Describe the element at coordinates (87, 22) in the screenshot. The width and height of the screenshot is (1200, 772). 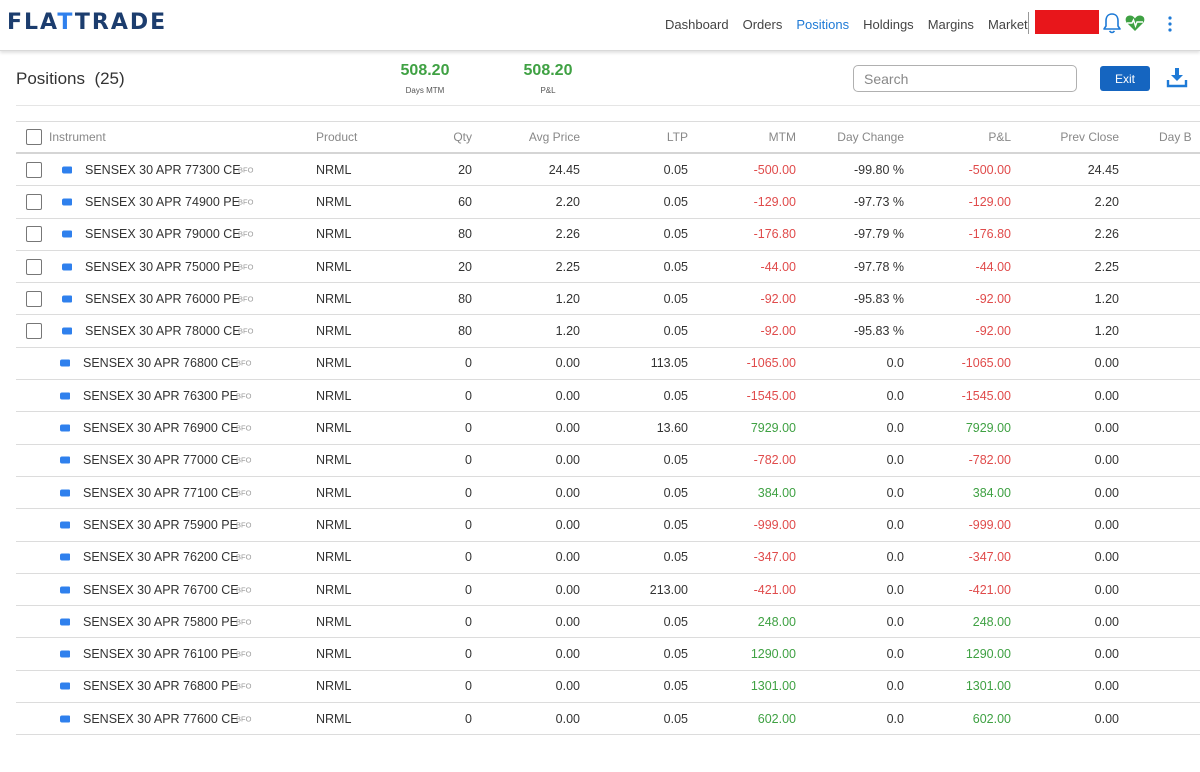
I see `flattrade-logo: FLATTRADE` at that location.